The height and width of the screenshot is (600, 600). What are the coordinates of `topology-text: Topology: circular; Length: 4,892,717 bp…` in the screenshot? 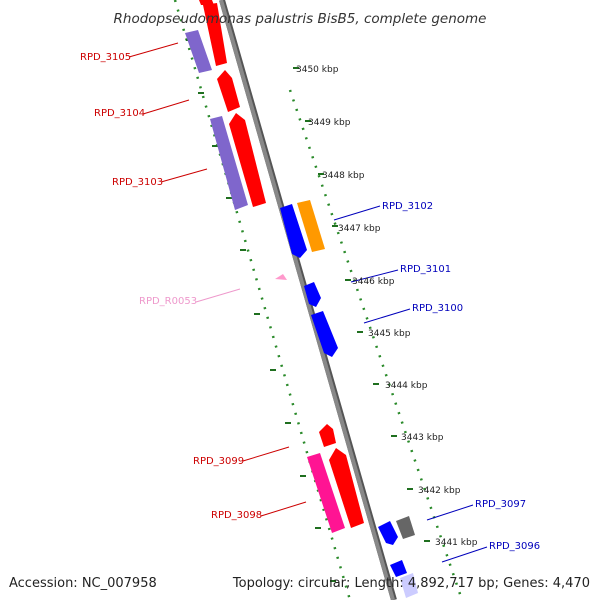 It's located at (411, 583).